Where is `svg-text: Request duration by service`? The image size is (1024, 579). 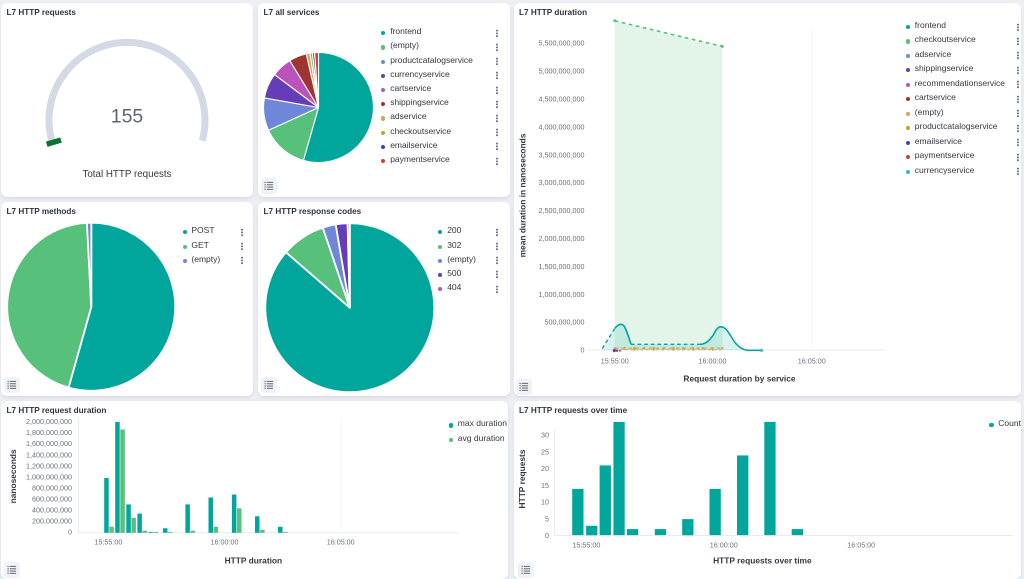 svg-text: Request duration by service is located at coordinates (739, 379).